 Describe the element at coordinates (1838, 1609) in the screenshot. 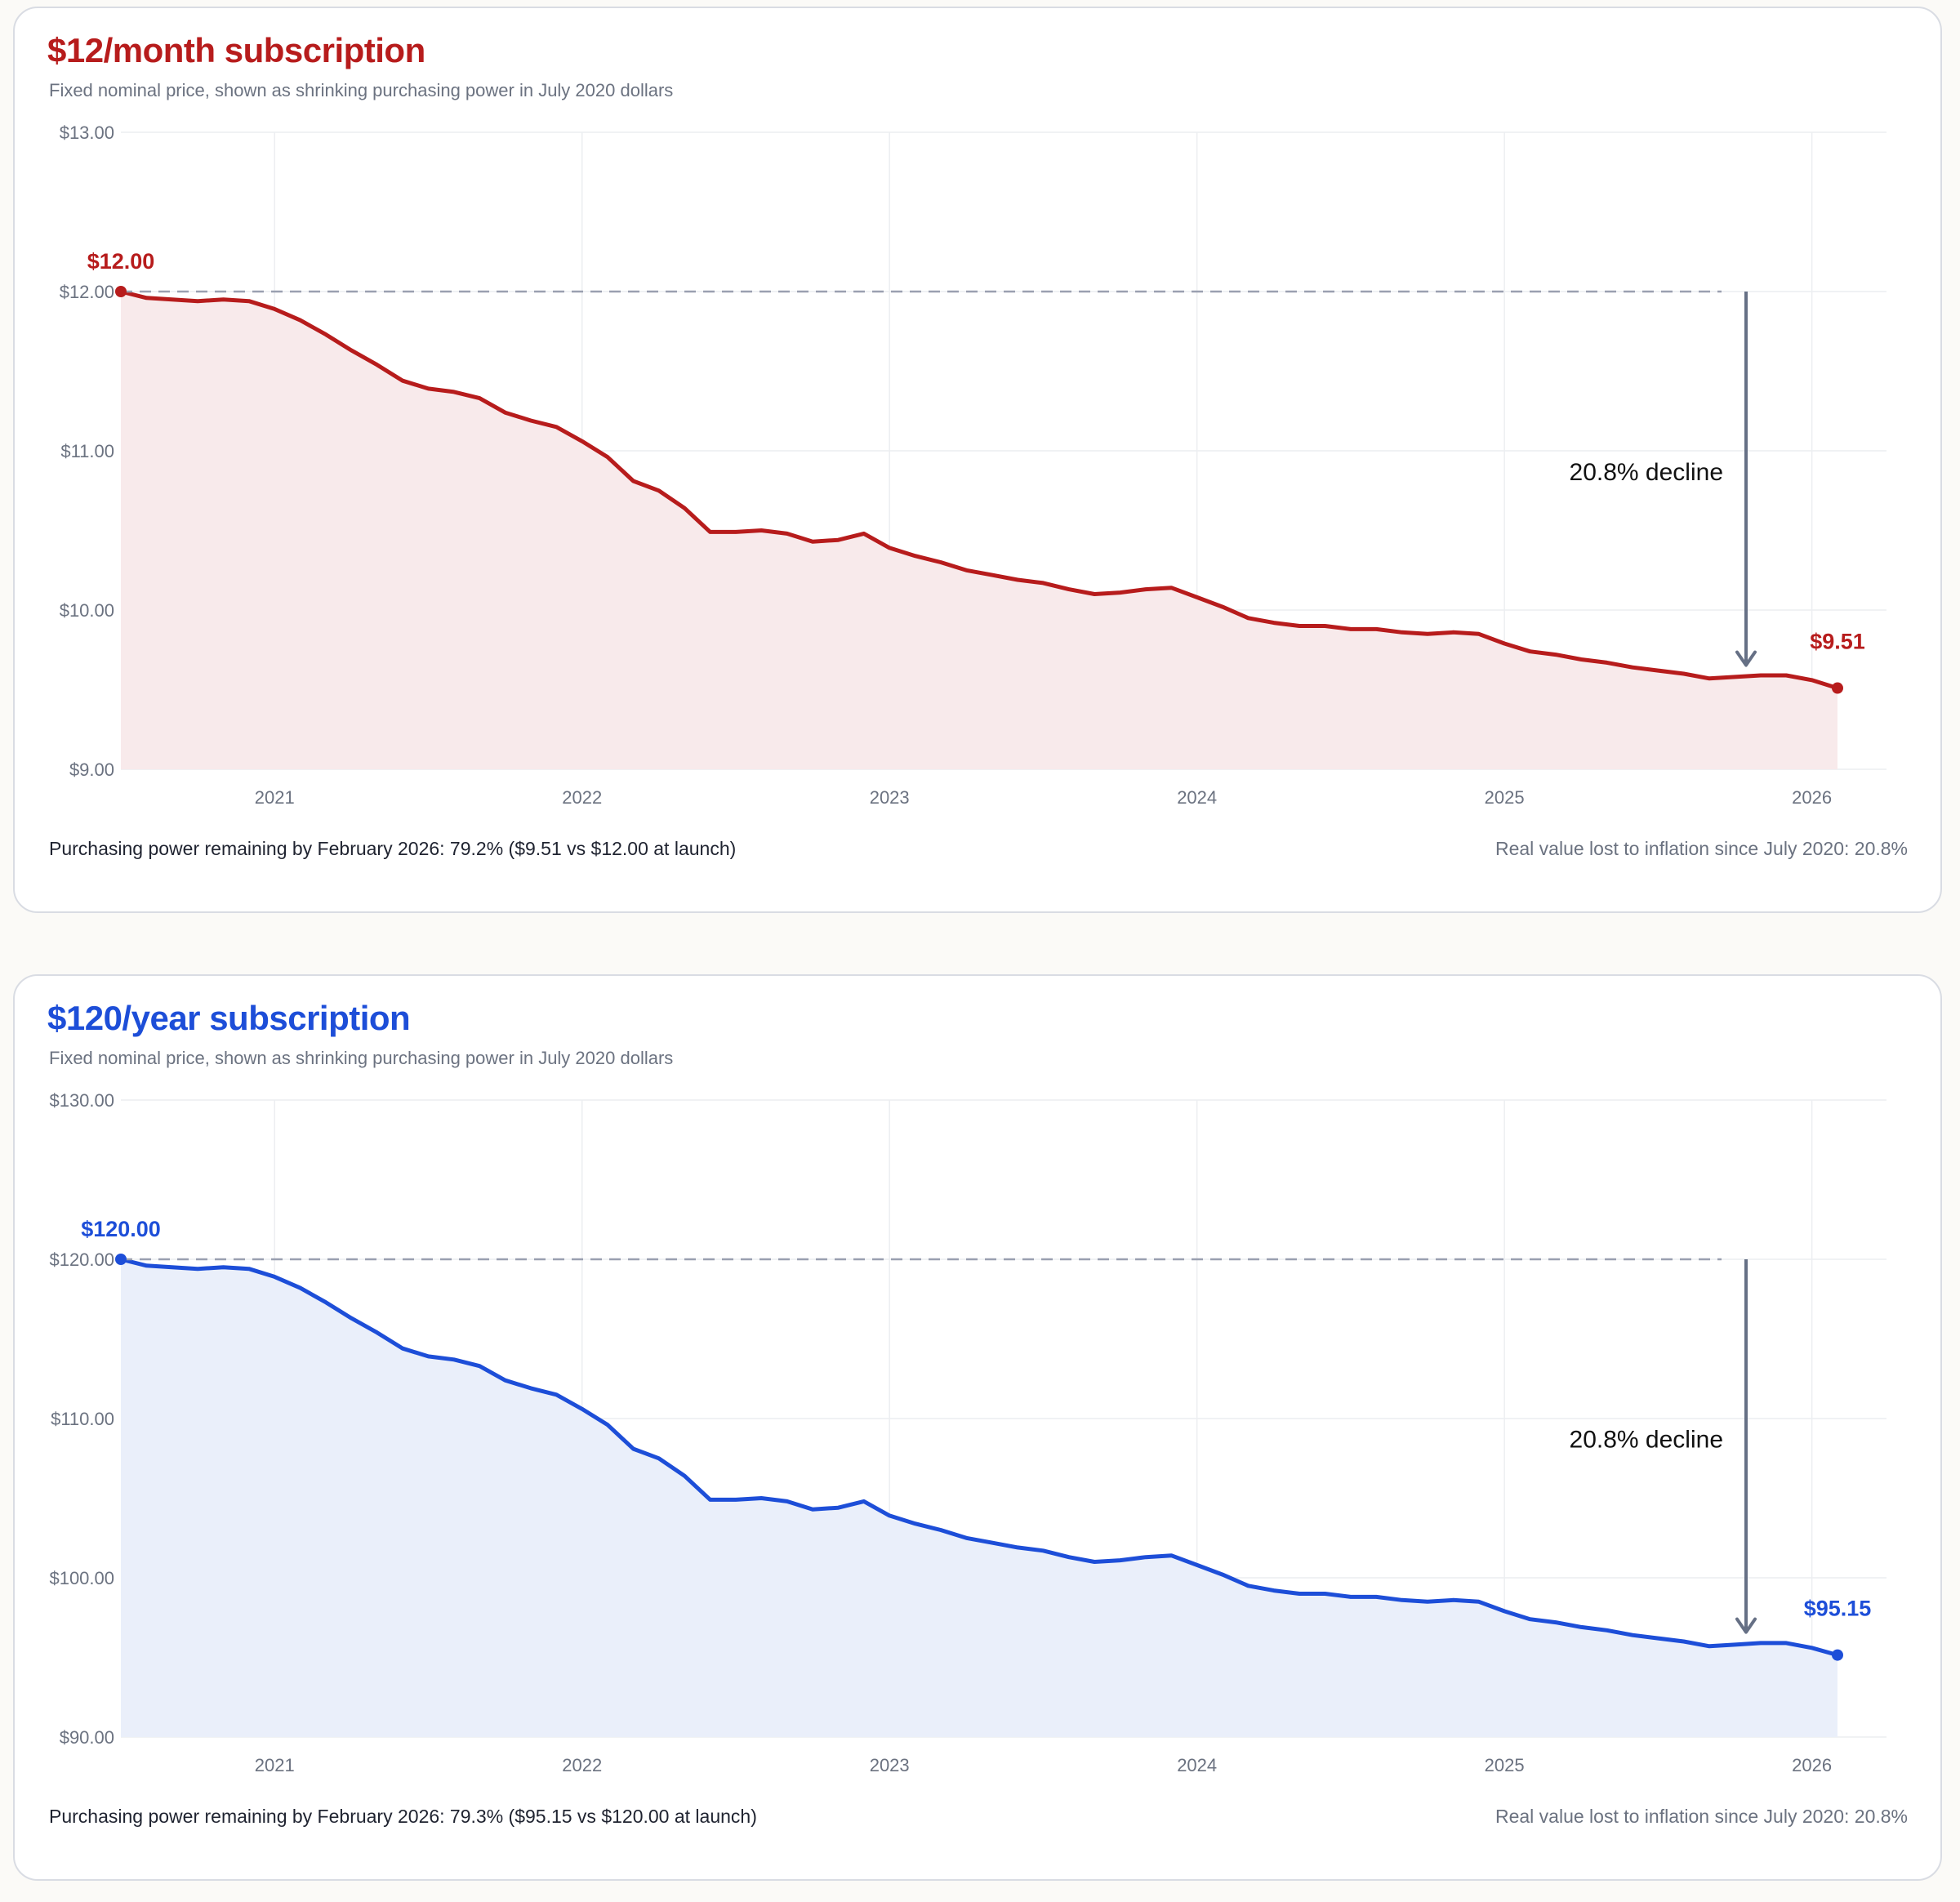

I see `end-value-label: $95.15` at that location.